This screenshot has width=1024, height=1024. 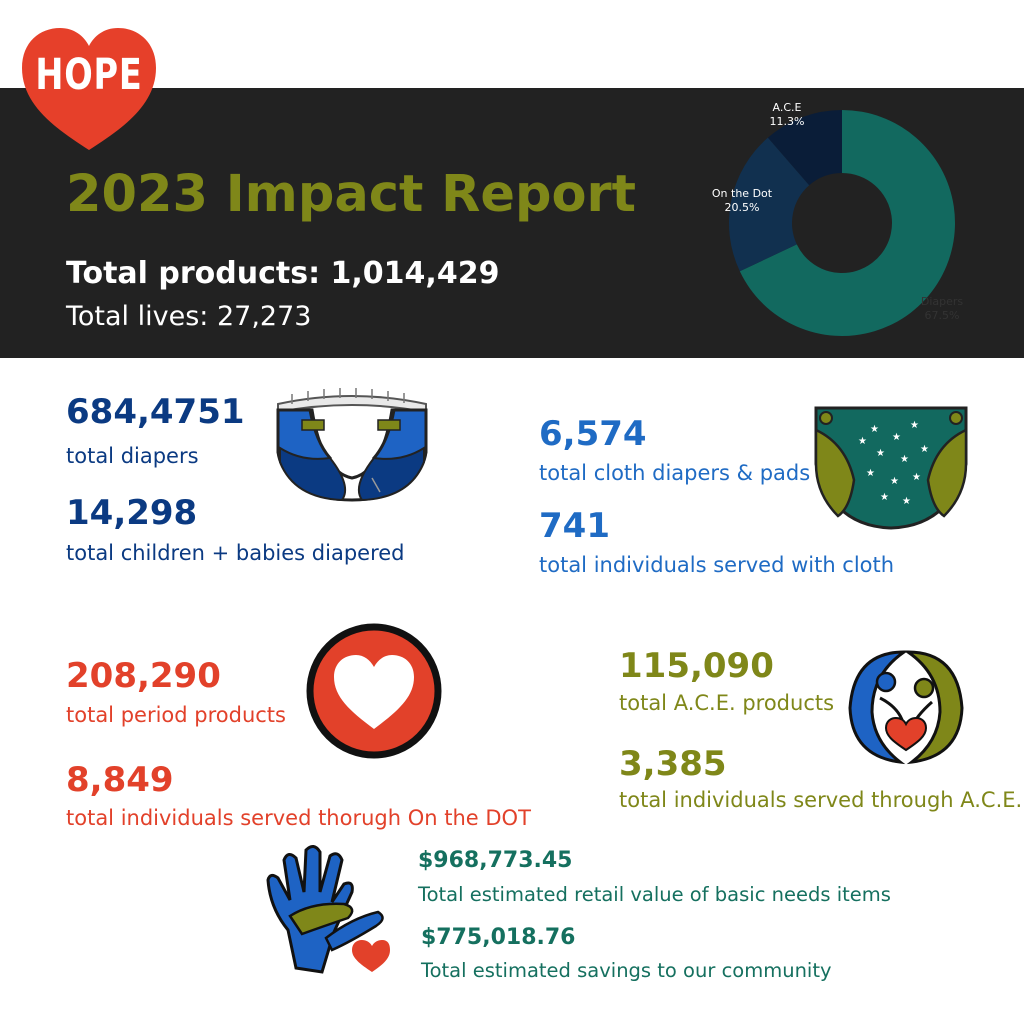 I want to click on total-lives: Total lives: 27,273, so click(x=189, y=316).